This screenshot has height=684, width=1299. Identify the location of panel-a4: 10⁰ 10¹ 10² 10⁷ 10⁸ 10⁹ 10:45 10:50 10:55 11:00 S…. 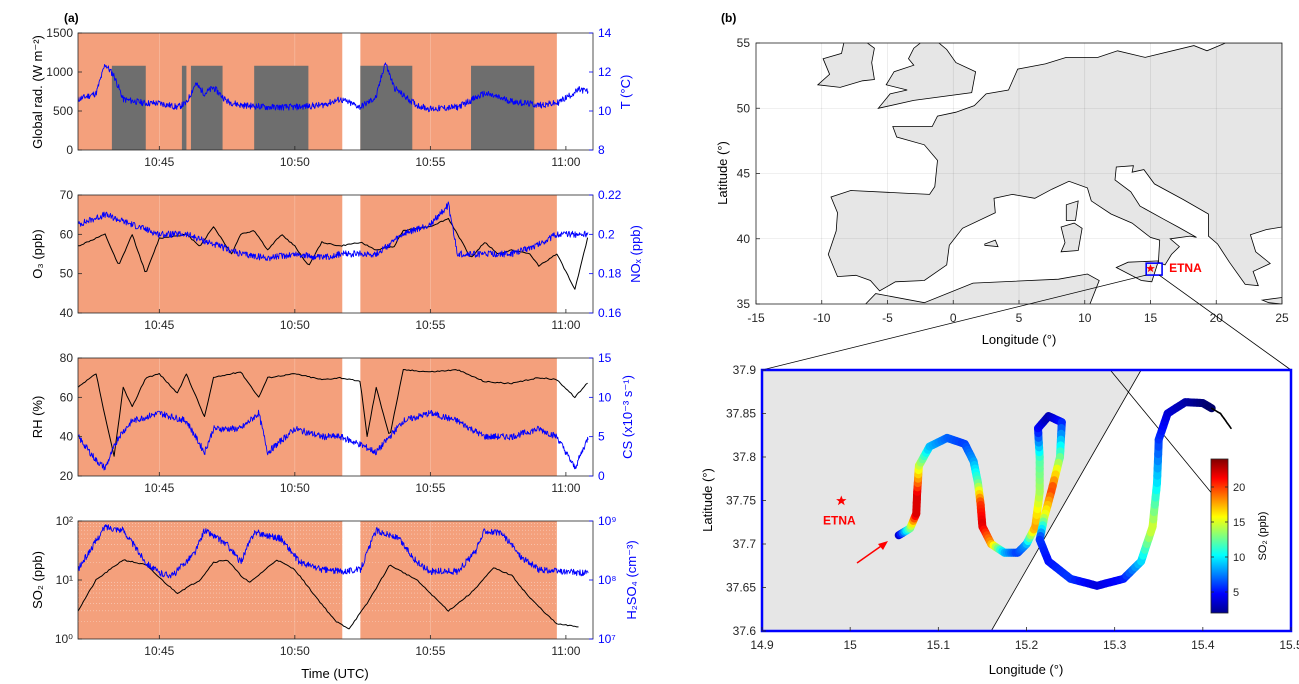
(334, 597).